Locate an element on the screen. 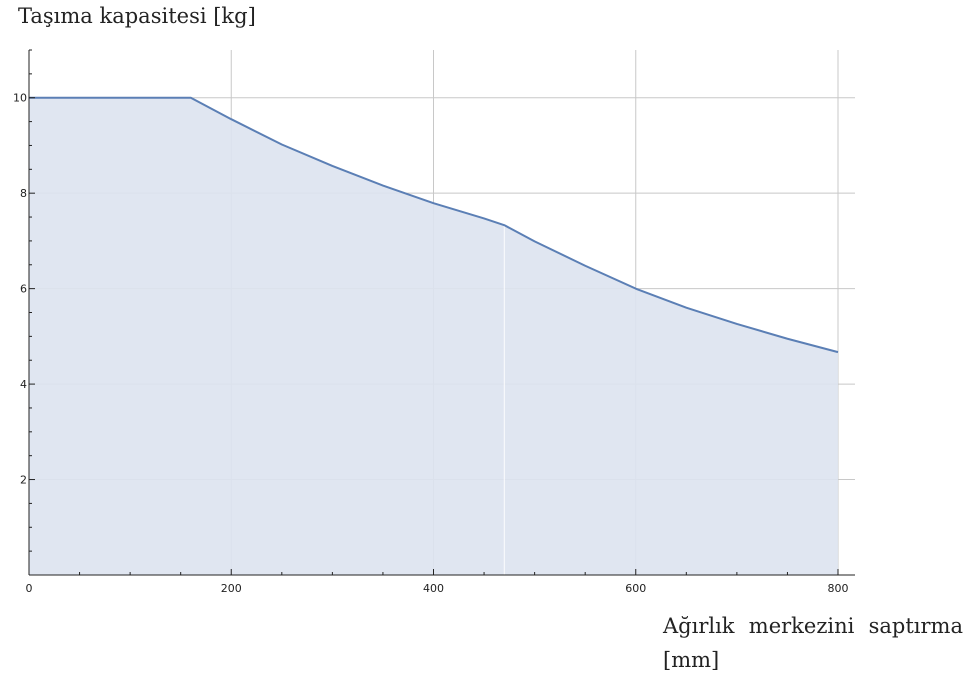  x-tick-label-400: 400 is located at coordinates (433, 588).